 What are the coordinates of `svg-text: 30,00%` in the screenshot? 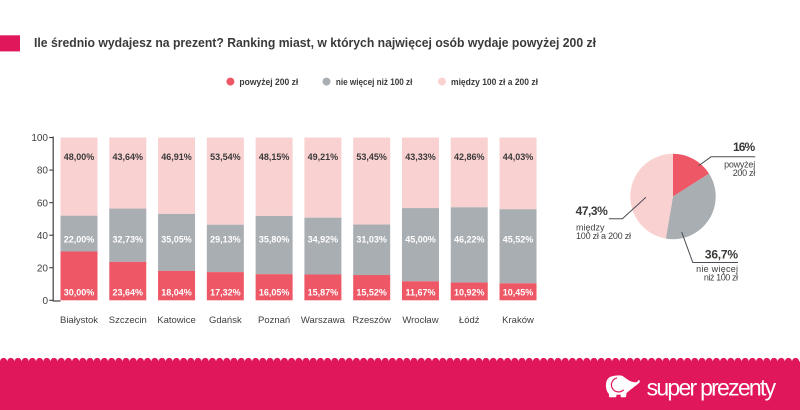 It's located at (79, 293).